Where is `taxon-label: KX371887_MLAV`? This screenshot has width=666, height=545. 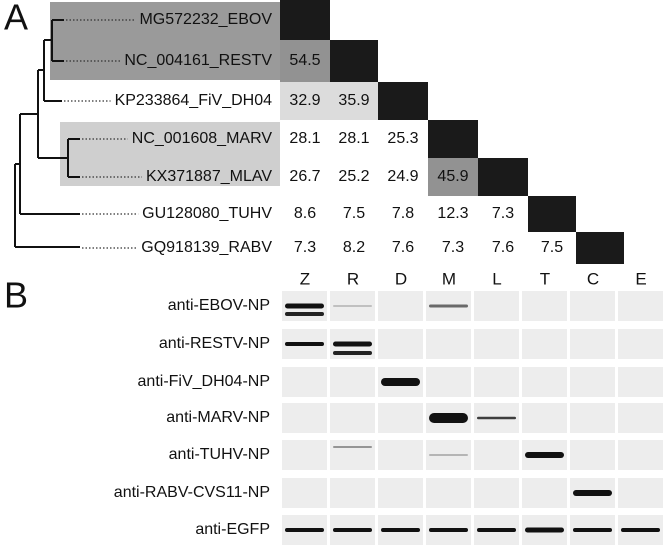 taxon-label: KX371887_MLAV is located at coordinates (209, 176).